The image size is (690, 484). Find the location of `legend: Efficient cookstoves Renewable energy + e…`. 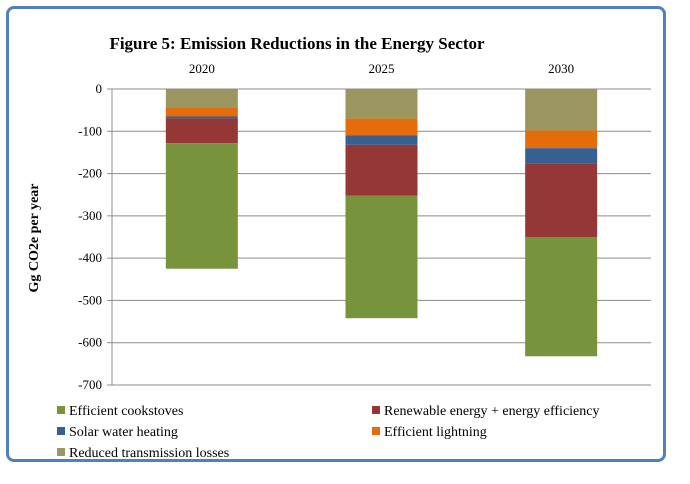

legend: Efficient cookstoves Renewable energy + e… is located at coordinates (328, 432).